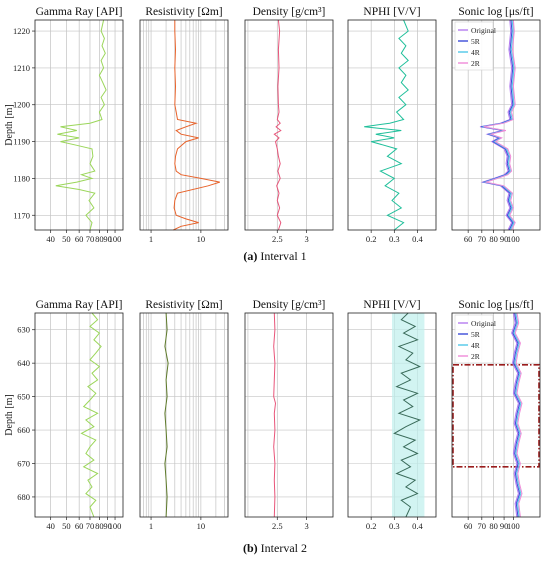  I want to click on legend: Original 5R 4R 2R, so click(475, 339).